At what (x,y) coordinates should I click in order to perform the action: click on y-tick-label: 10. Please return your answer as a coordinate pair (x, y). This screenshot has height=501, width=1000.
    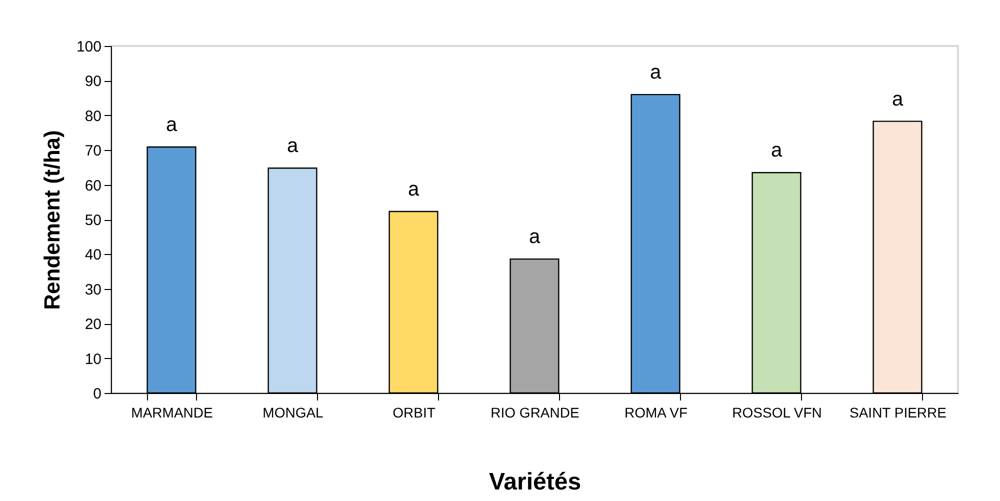
    Looking at the image, I should click on (93, 359).